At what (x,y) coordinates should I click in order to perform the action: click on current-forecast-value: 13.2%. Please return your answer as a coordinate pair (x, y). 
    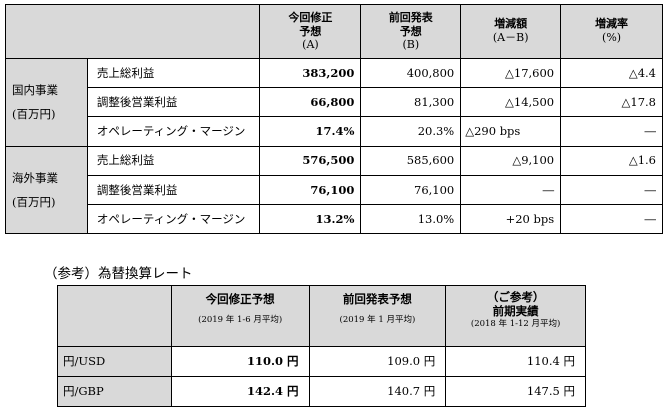
    Looking at the image, I should click on (310, 219).